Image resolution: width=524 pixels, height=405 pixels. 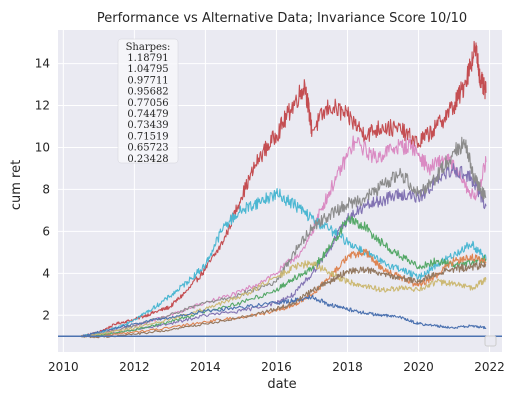 I want to click on x-tick-label: 2014, so click(x=205, y=367).